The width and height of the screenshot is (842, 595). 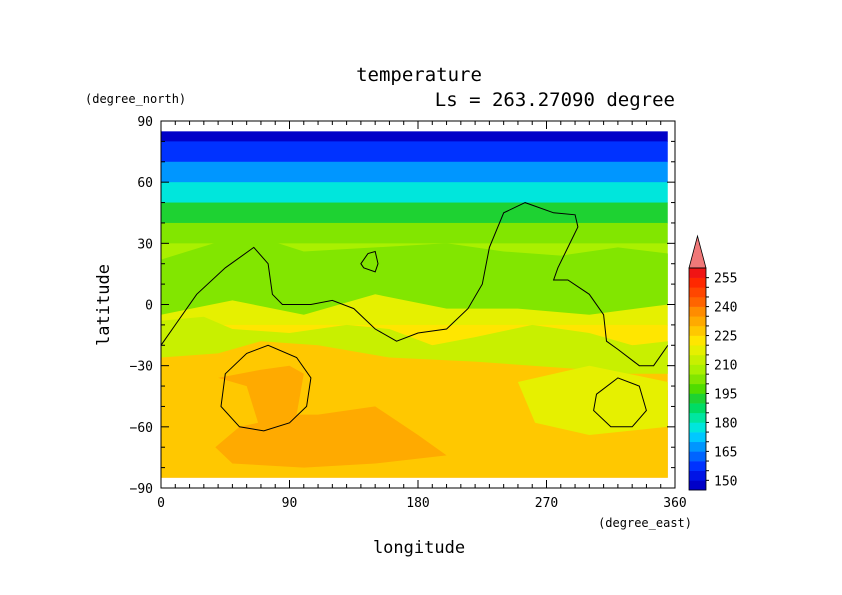 What do you see at coordinates (145, 122) in the screenshot?
I see `y-tick-label: 90` at bounding box center [145, 122].